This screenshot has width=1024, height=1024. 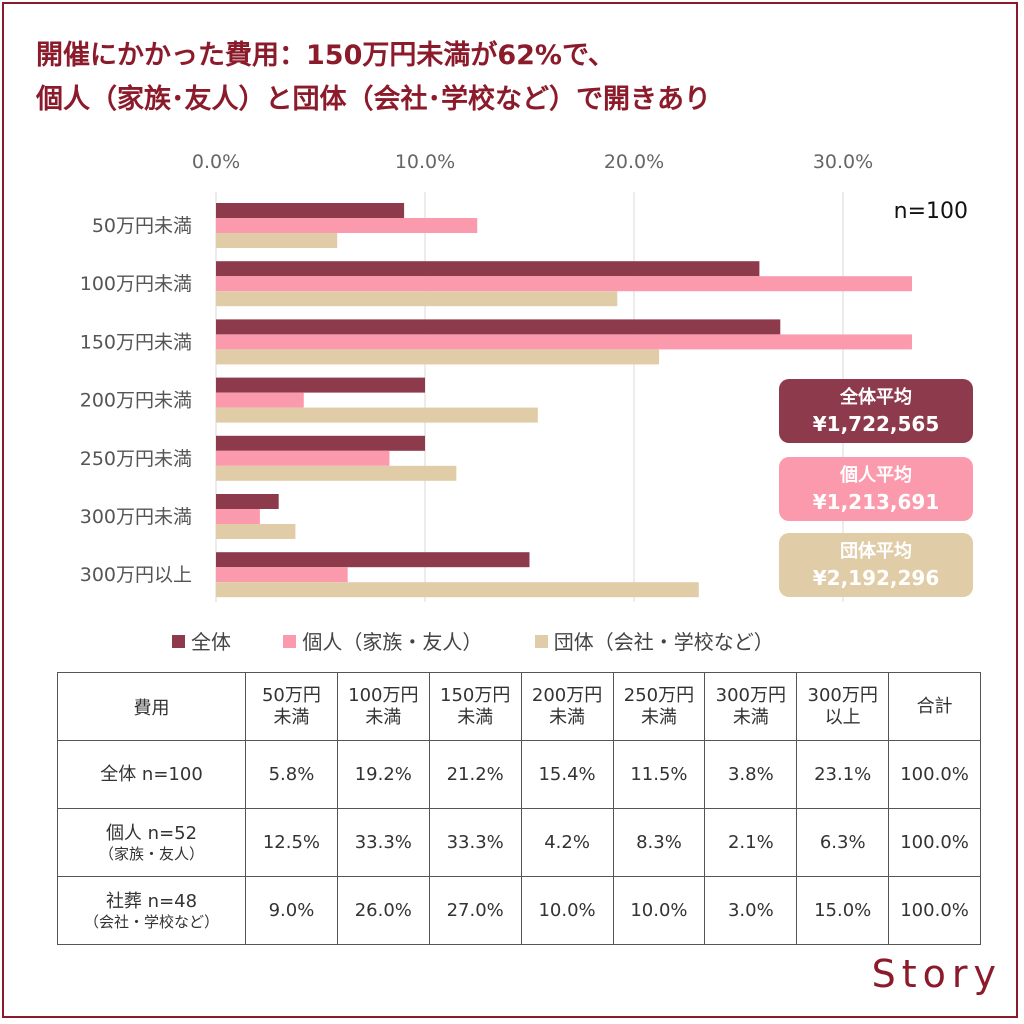 I want to click on table-header-cell: 合計, so click(x=934, y=706).